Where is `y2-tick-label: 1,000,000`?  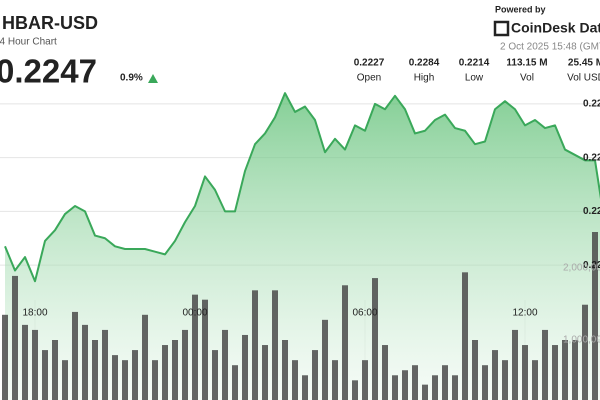 y2-tick-label: 1,000,000 is located at coordinates (581, 340).